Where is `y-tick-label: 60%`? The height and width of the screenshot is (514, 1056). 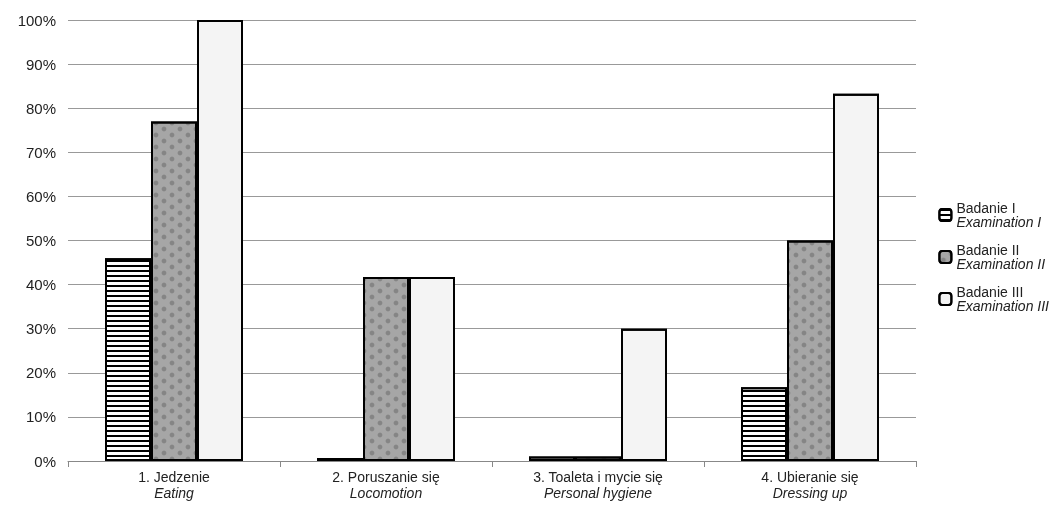
y-tick-label: 60% is located at coordinates (40, 196).